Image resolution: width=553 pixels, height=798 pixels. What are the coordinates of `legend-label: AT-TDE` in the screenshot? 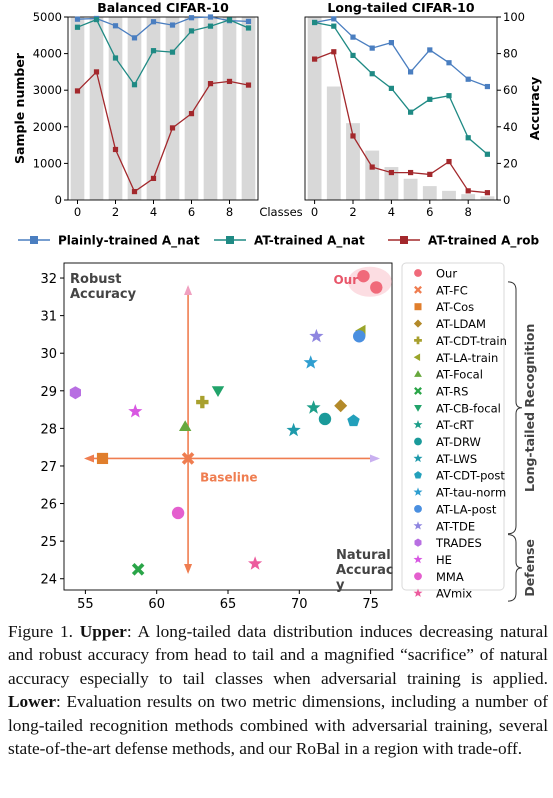 It's located at (455, 526).